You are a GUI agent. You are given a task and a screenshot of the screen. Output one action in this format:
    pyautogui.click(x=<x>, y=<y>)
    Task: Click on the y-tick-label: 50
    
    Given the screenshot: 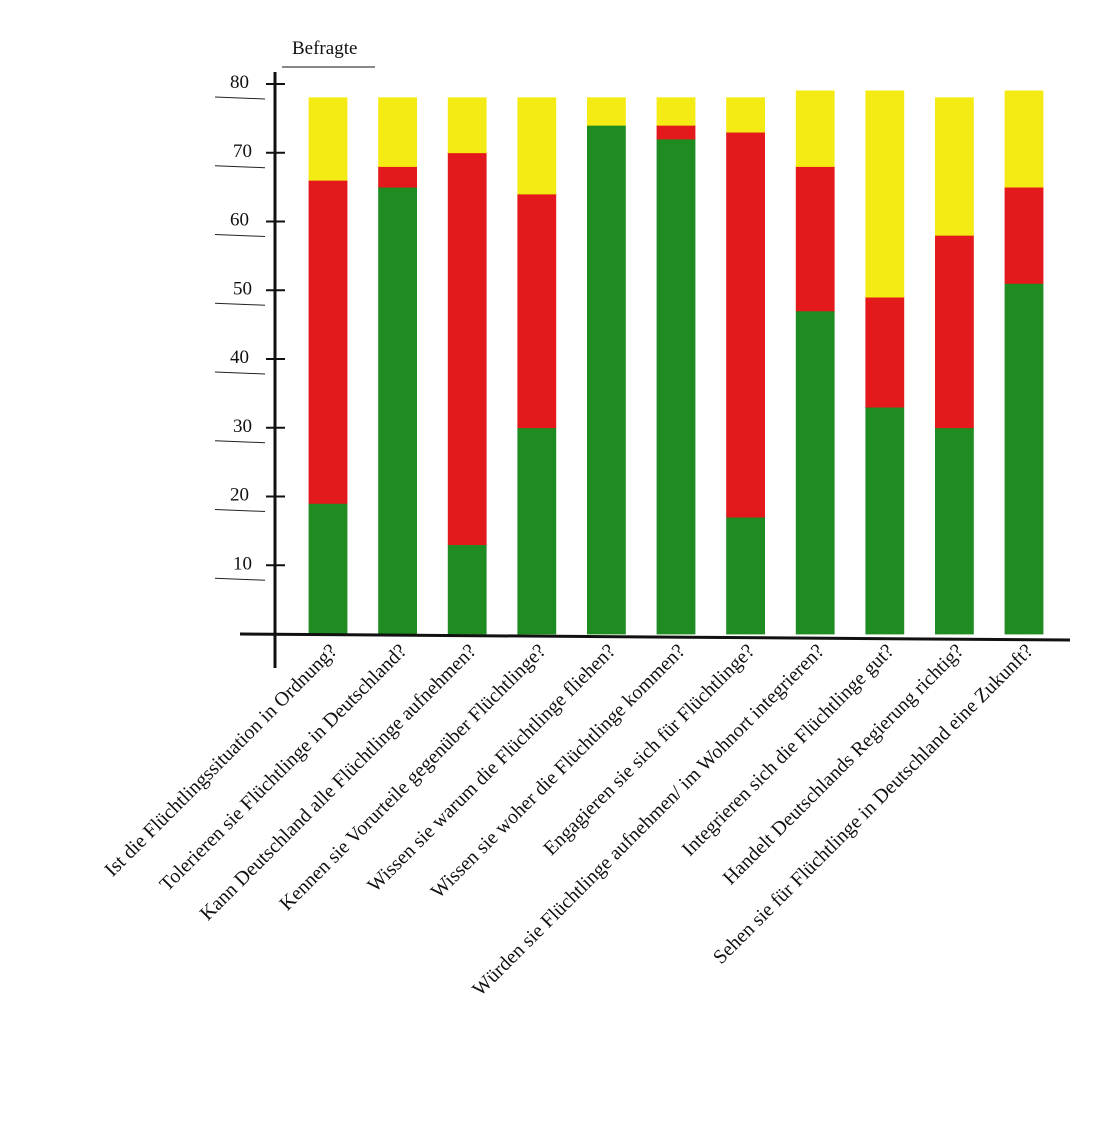 What is the action you would take?
    pyautogui.click(x=242, y=288)
    